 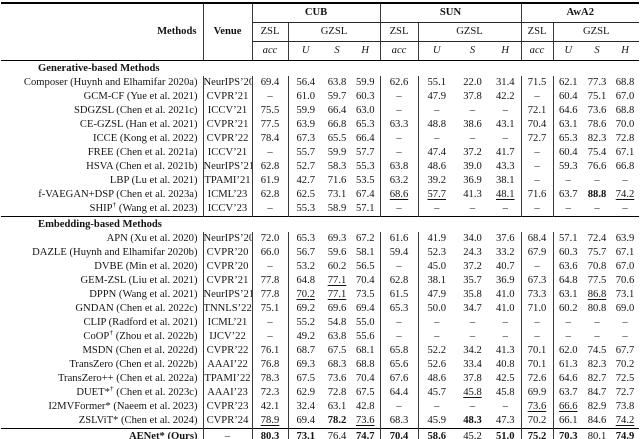 I want to click on value-cell: 48.6, so click(x=437, y=379).